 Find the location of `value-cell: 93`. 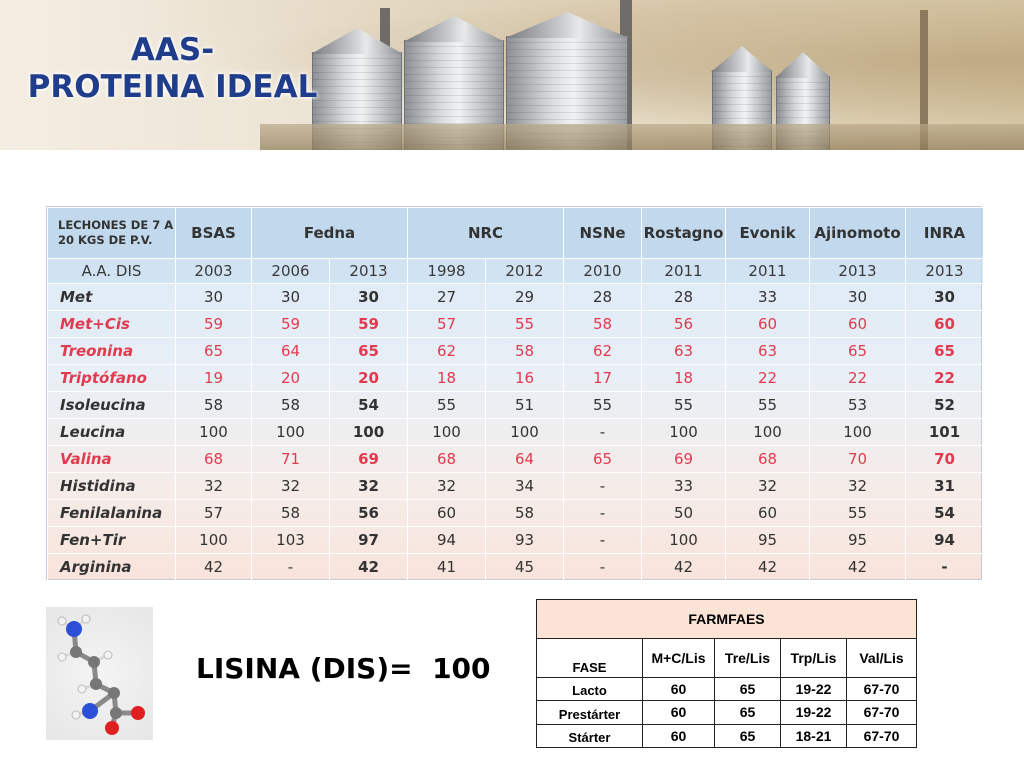

value-cell: 93 is located at coordinates (525, 540).